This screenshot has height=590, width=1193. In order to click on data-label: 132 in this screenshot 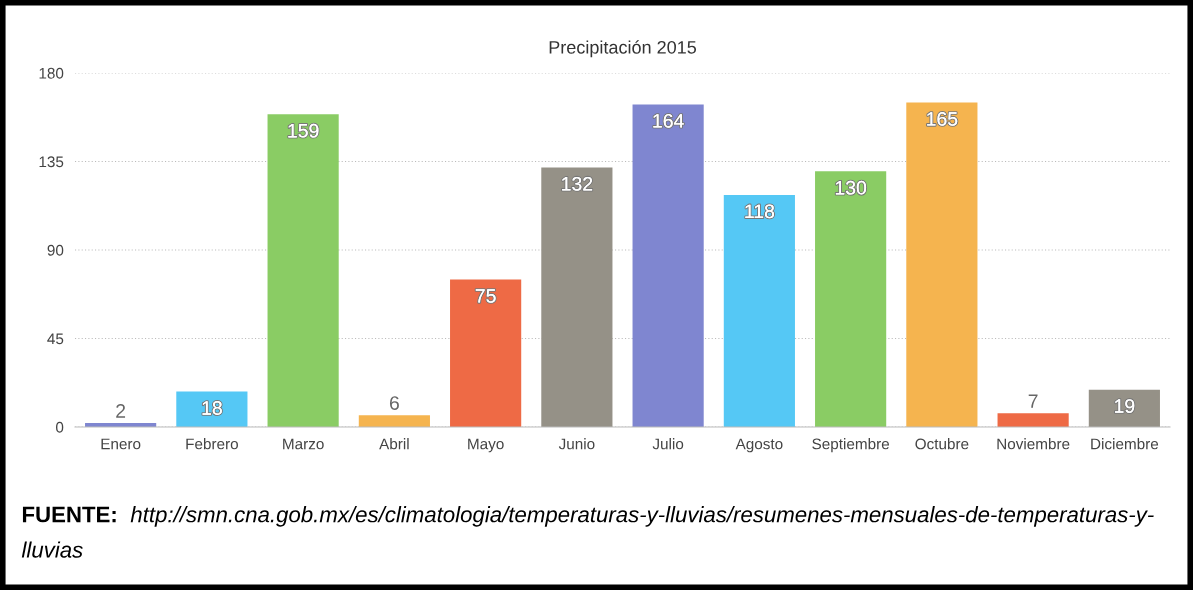, I will do `click(577, 183)`.